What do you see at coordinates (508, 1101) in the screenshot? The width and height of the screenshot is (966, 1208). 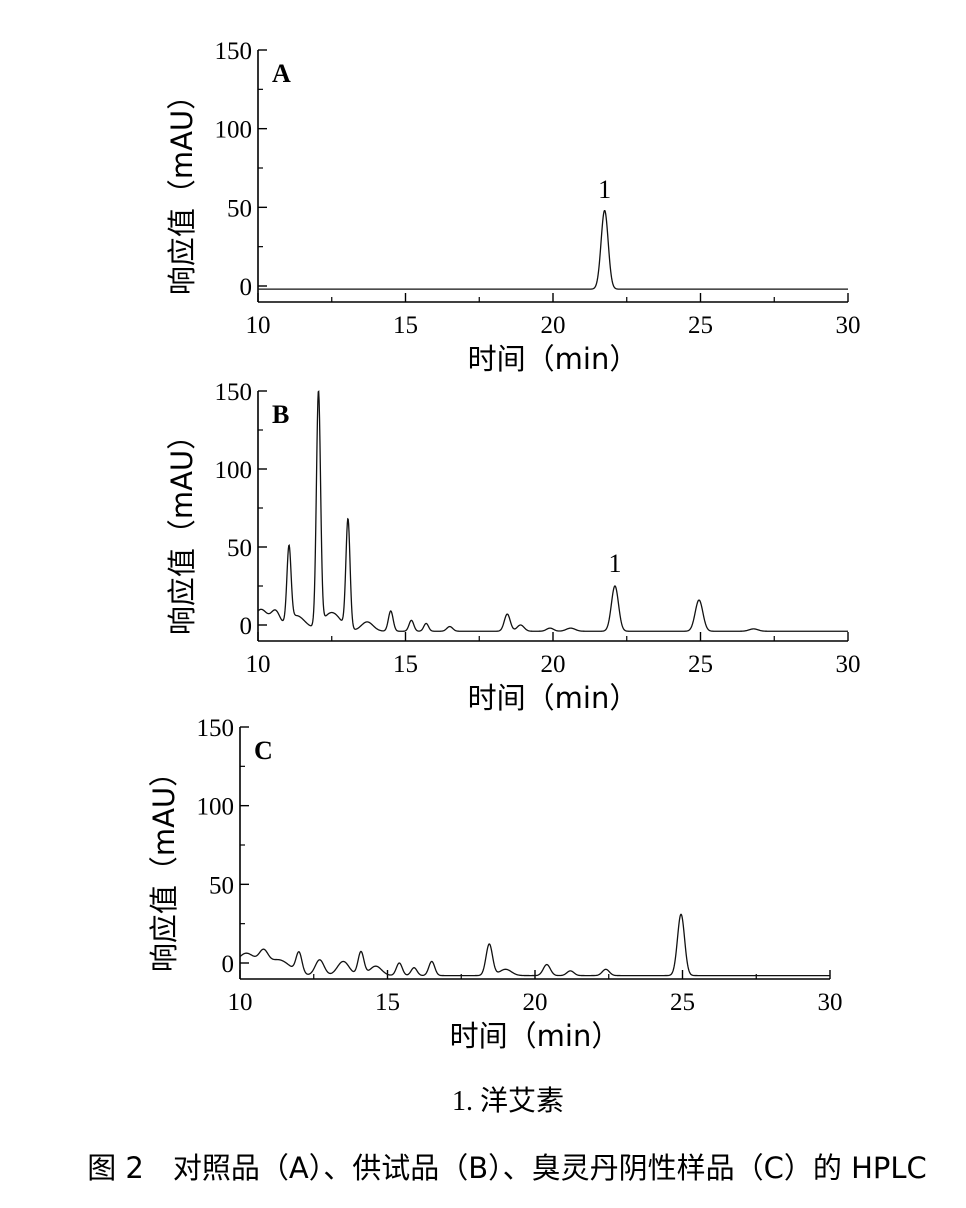 I see `peak-legend-note: 1. 洋艾素` at bounding box center [508, 1101].